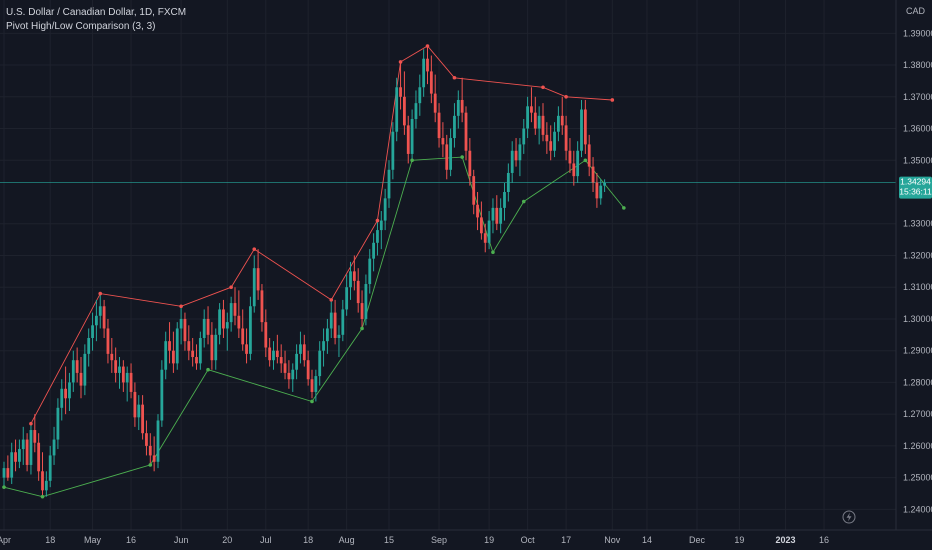 The width and height of the screenshot is (932, 550). What do you see at coordinates (227, 540) in the screenshot?
I see `x-tick-label: 20` at bounding box center [227, 540].